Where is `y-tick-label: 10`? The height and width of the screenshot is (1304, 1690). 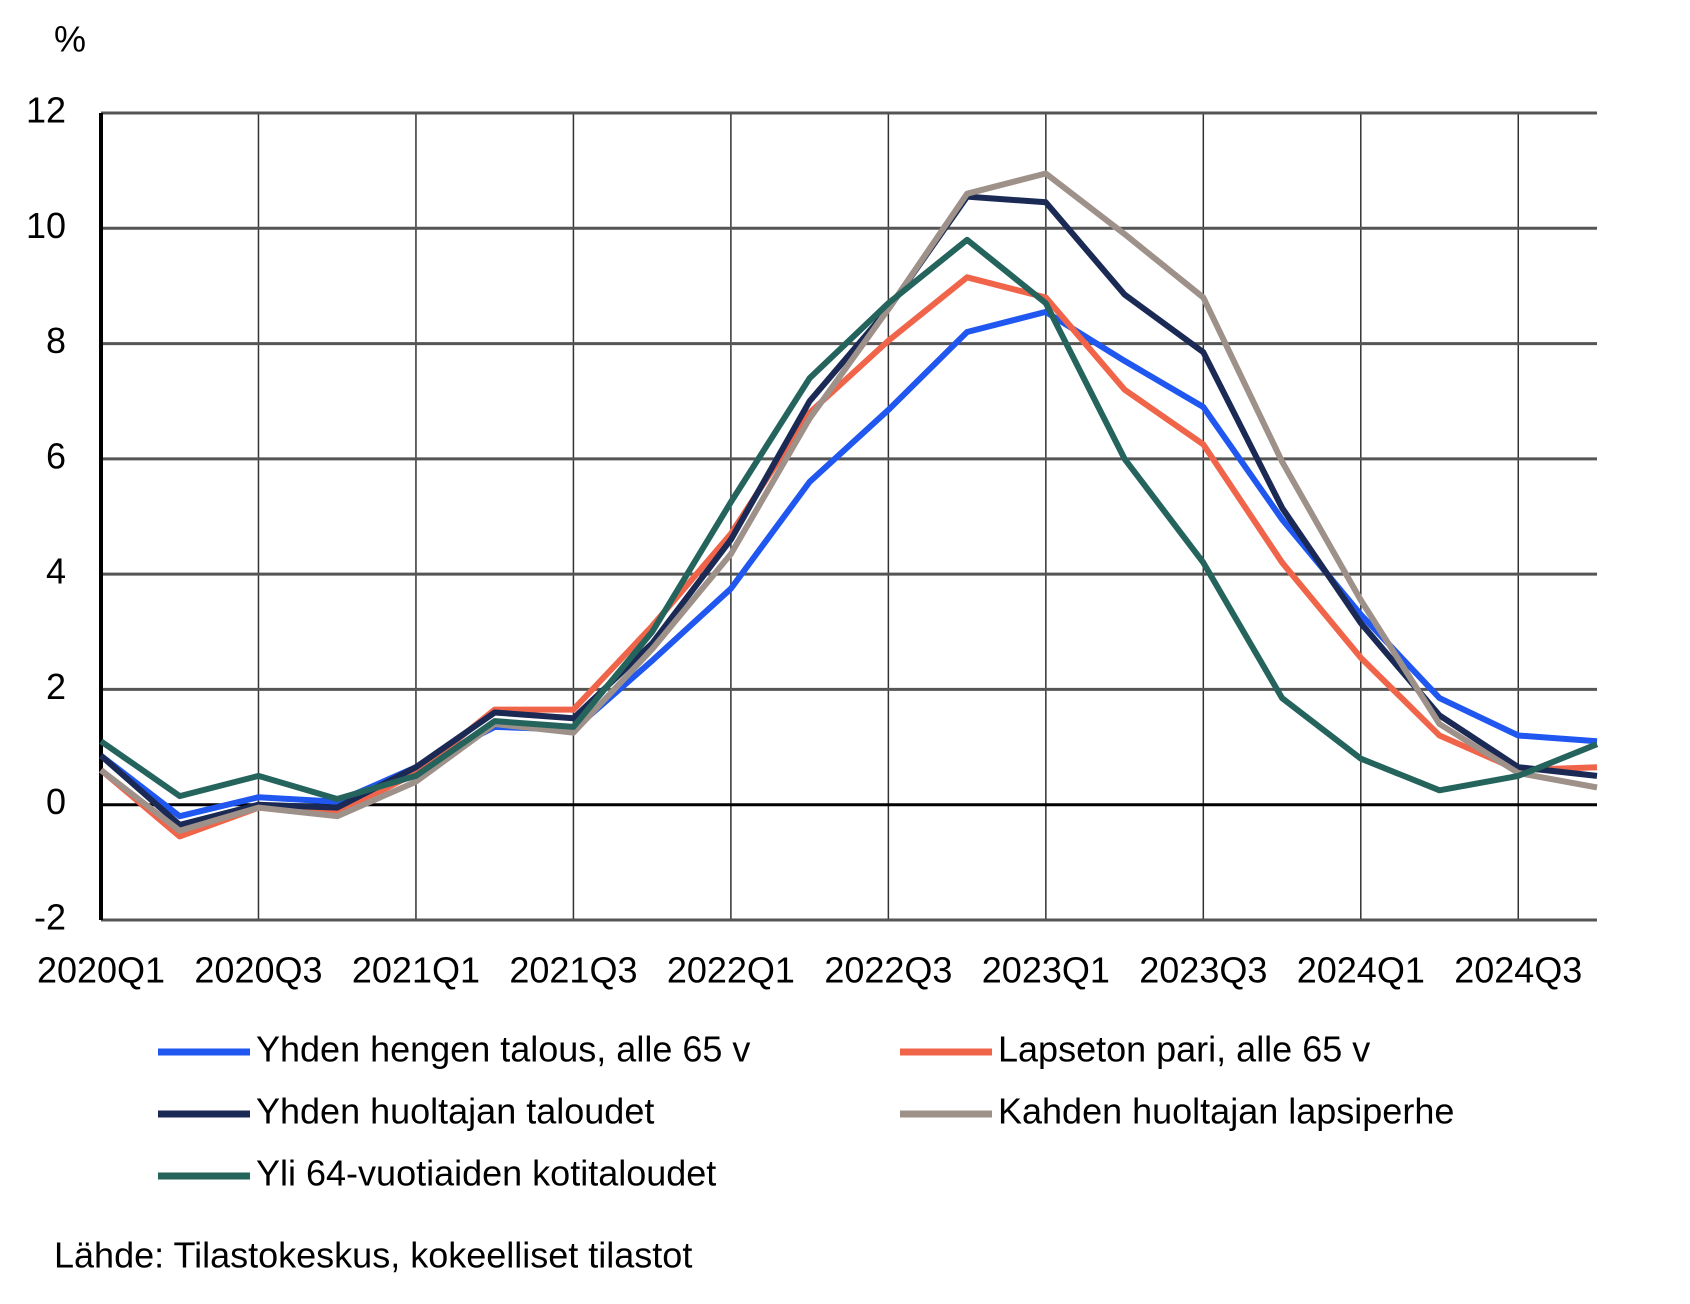 y-tick-label: 10 is located at coordinates (46, 225).